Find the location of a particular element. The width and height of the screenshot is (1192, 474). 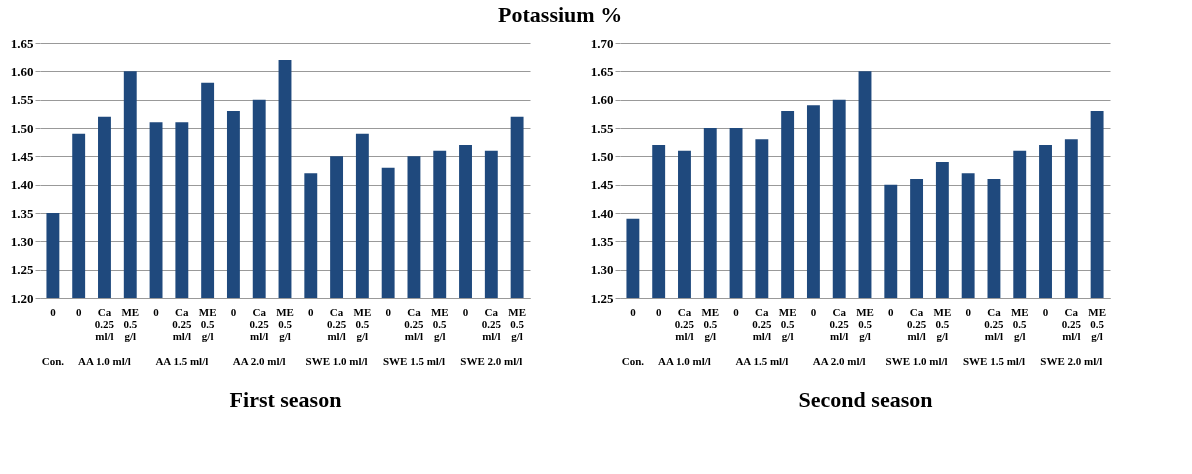

y-tick-label: 1.70 is located at coordinates (602, 43).